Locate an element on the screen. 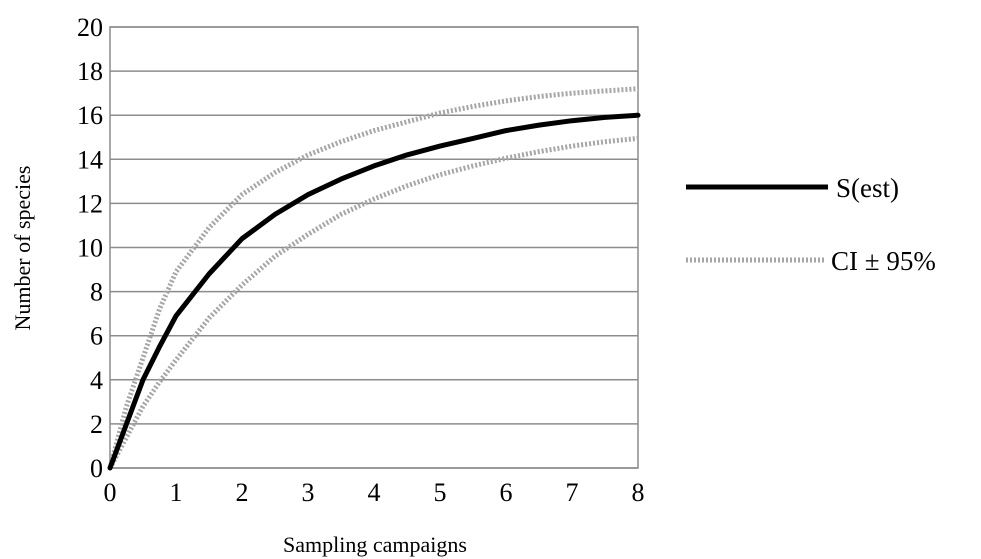  legend-label-ci: CI ± 95% is located at coordinates (883, 261).